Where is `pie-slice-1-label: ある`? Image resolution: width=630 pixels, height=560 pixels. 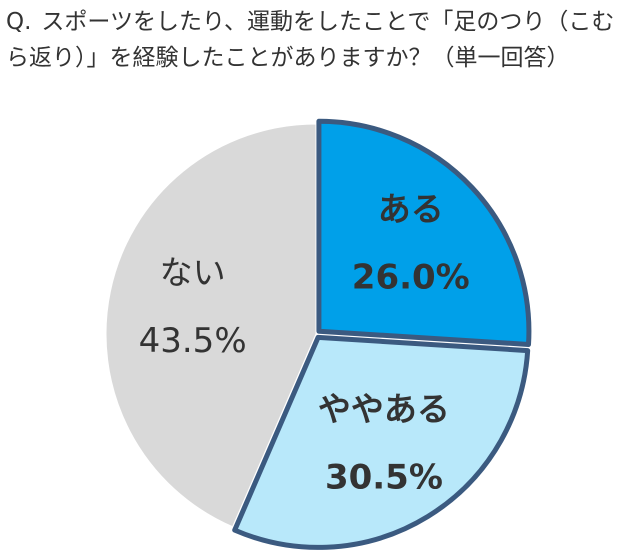
pie-slice-1-label: ある is located at coordinates (411, 209).